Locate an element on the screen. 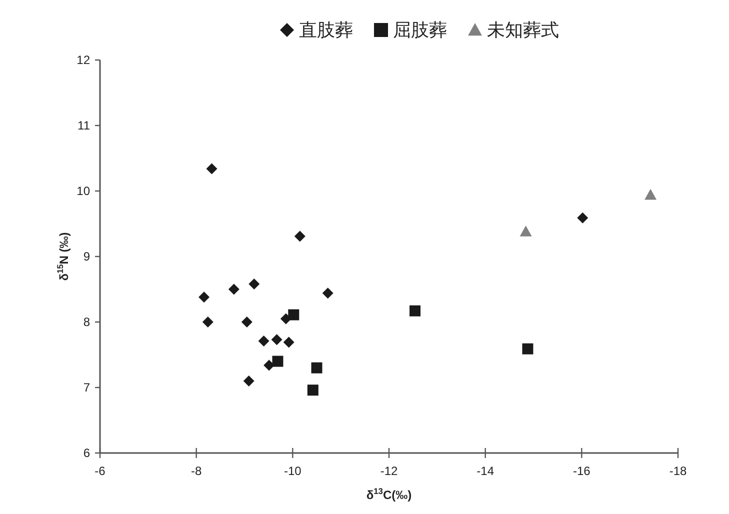  x-tick-label: -8 is located at coordinates (196, 471).